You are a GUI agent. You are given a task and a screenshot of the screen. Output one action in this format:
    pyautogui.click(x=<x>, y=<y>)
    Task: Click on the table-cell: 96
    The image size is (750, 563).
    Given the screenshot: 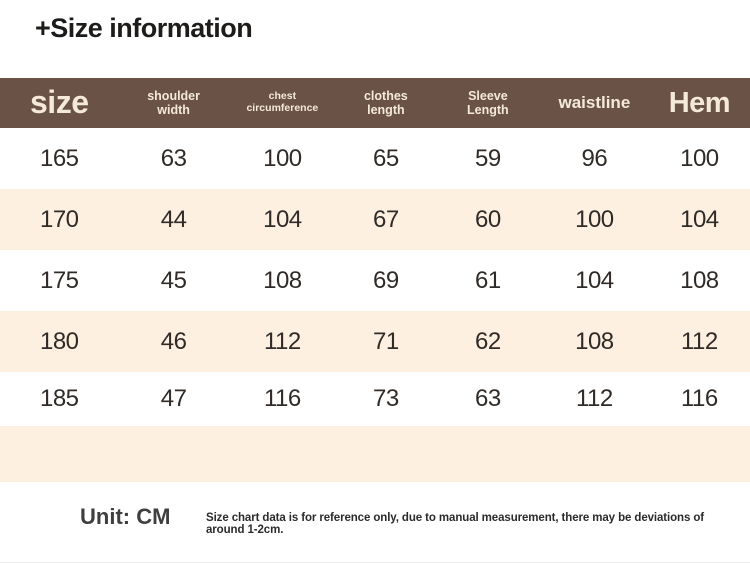 What is the action you would take?
    pyautogui.click(x=594, y=158)
    